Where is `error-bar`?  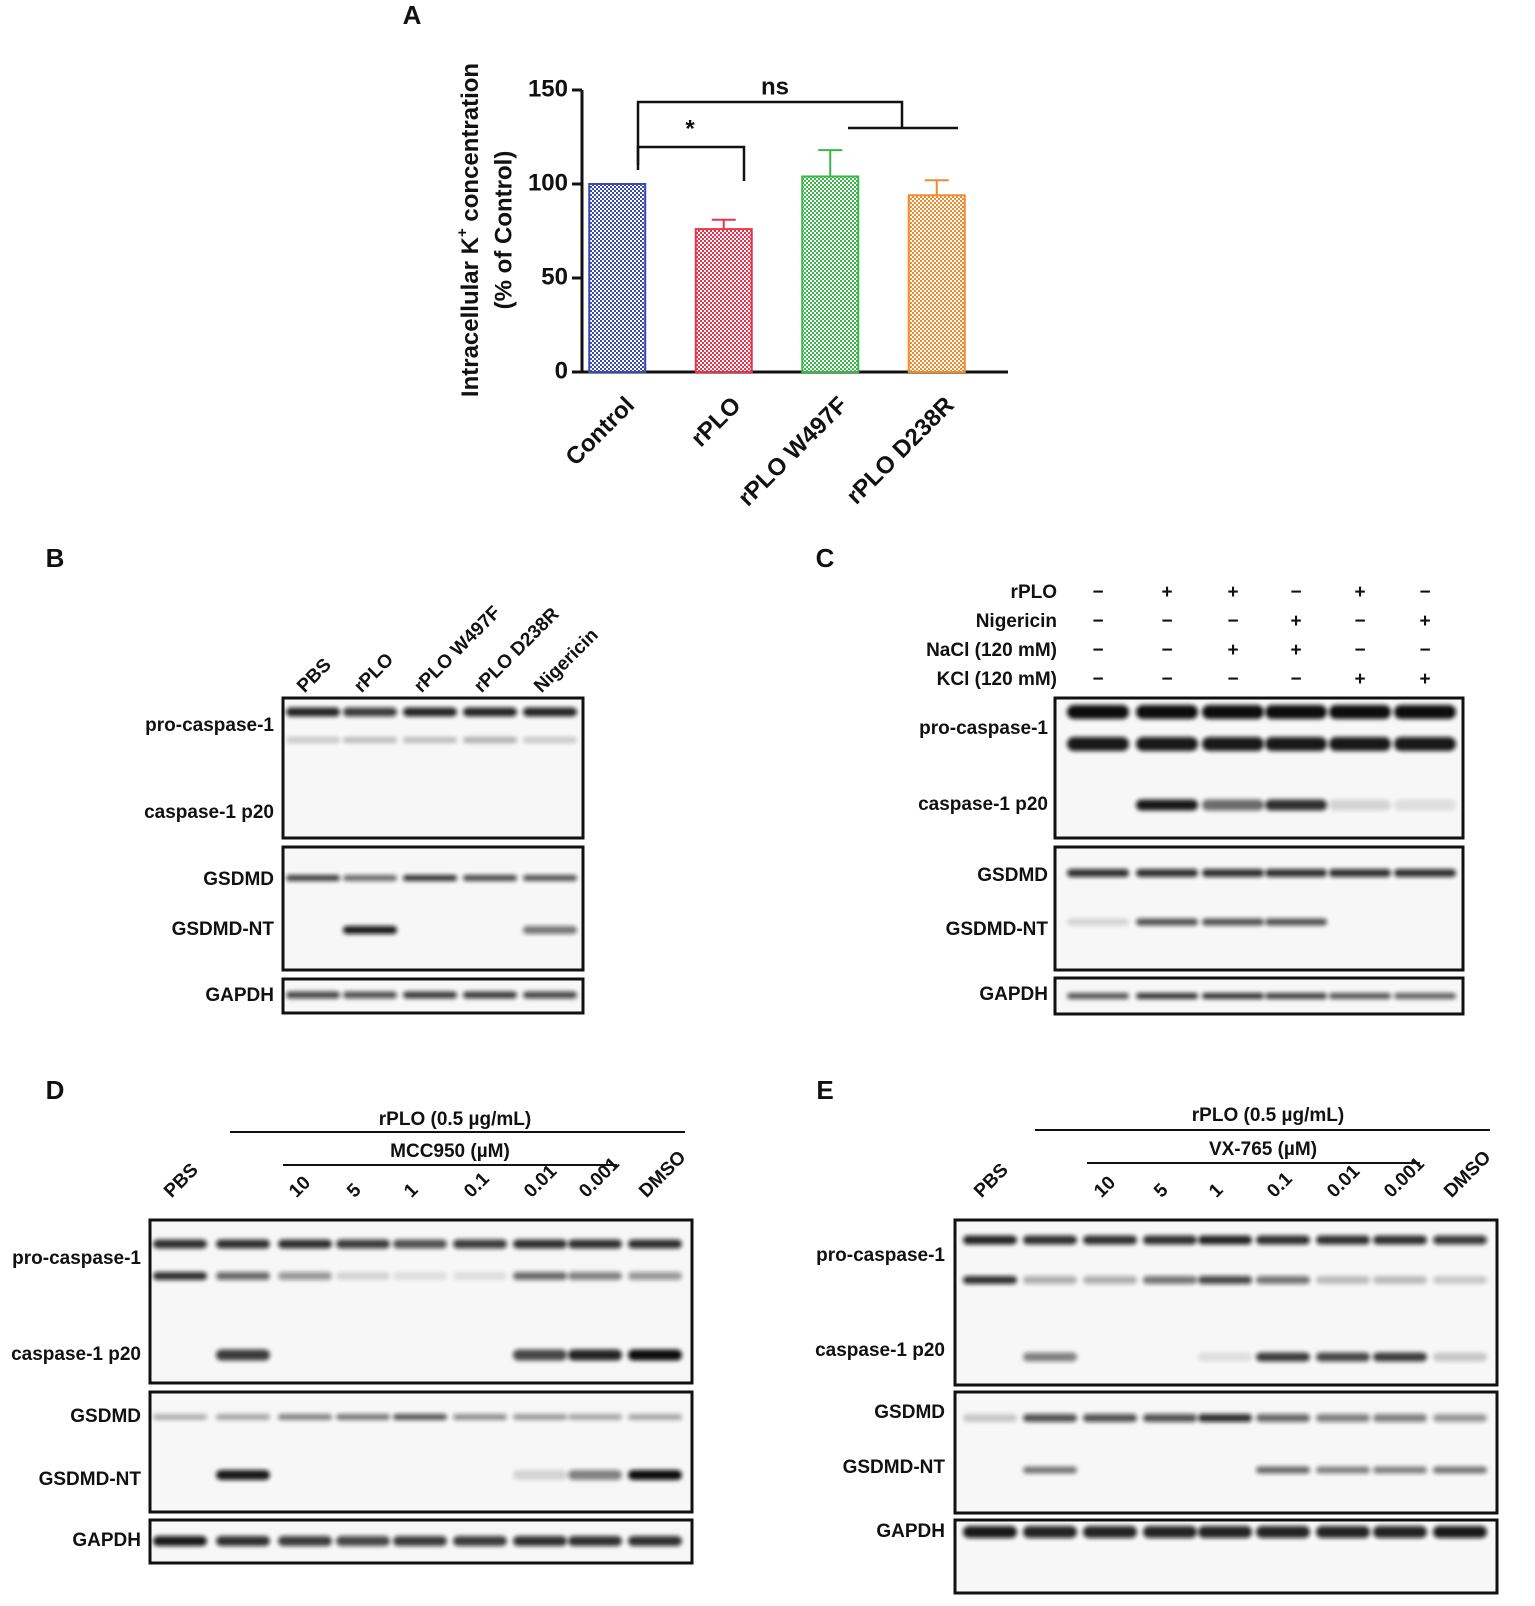
error-bar is located at coordinates (830, 163).